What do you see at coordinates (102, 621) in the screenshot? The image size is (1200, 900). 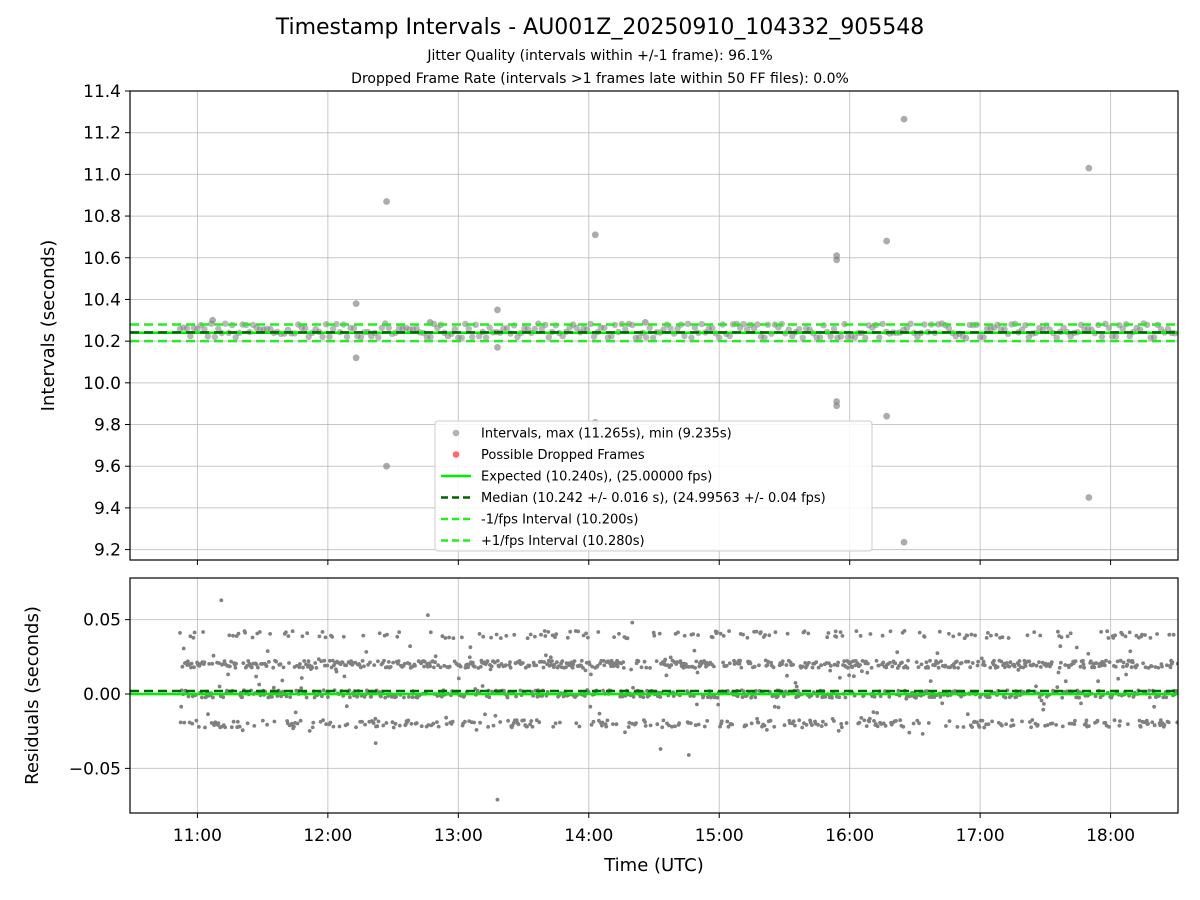 I see `residuals-ytick-label: 0.05` at bounding box center [102, 621].